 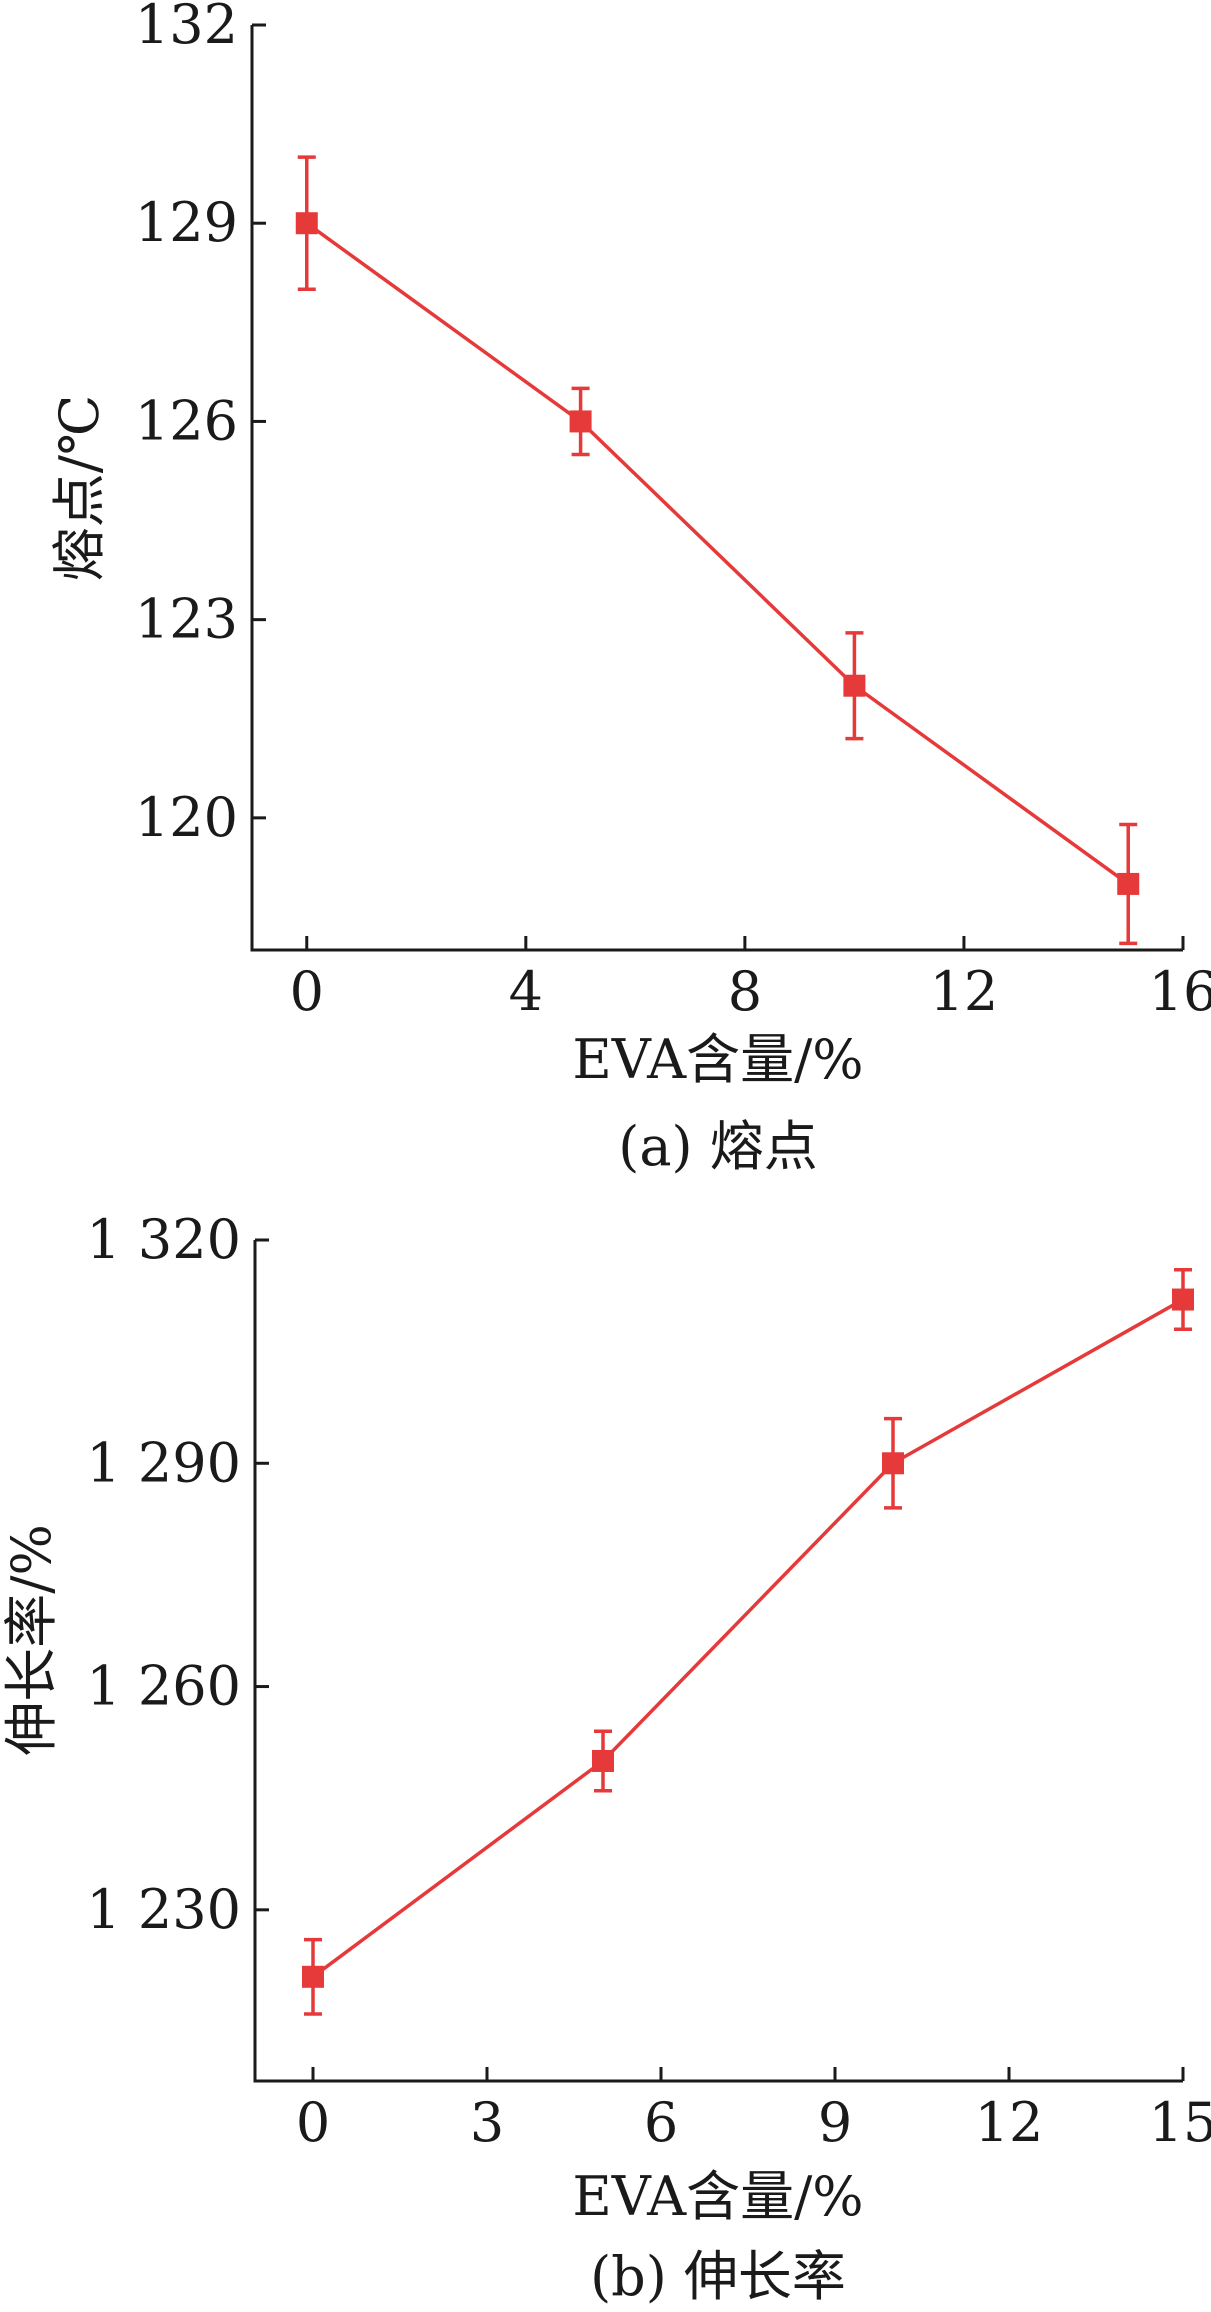 I want to click on x-axis-ticks: 0 3 6 9 12 15, so click(x=753, y=2110).